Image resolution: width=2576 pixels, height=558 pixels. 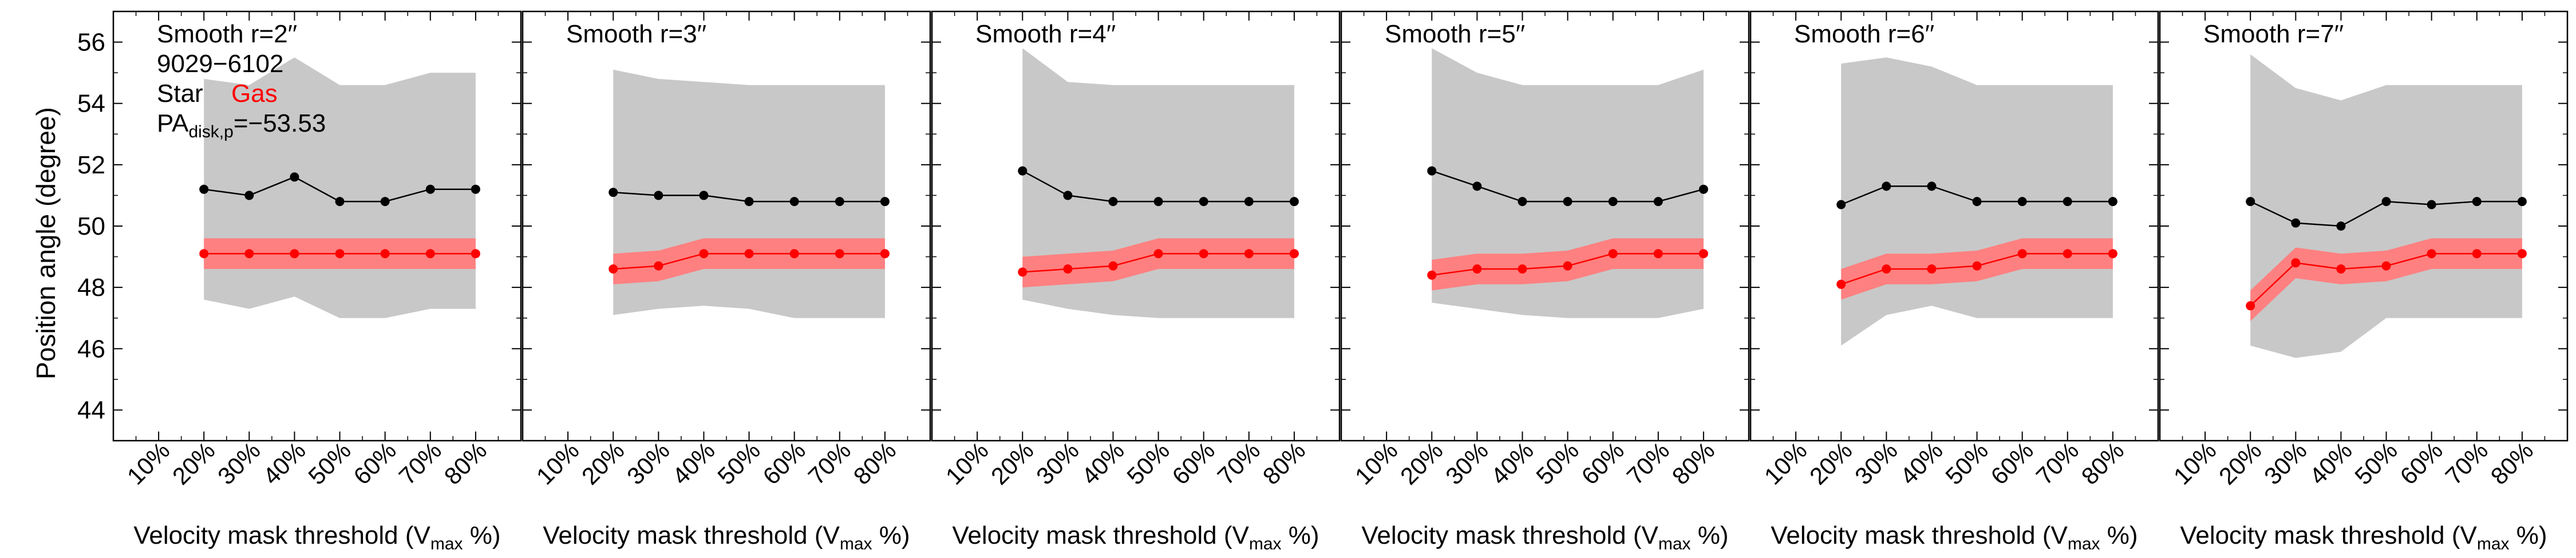 I want to click on x-tick-label: 50%, so click(x=329, y=463).